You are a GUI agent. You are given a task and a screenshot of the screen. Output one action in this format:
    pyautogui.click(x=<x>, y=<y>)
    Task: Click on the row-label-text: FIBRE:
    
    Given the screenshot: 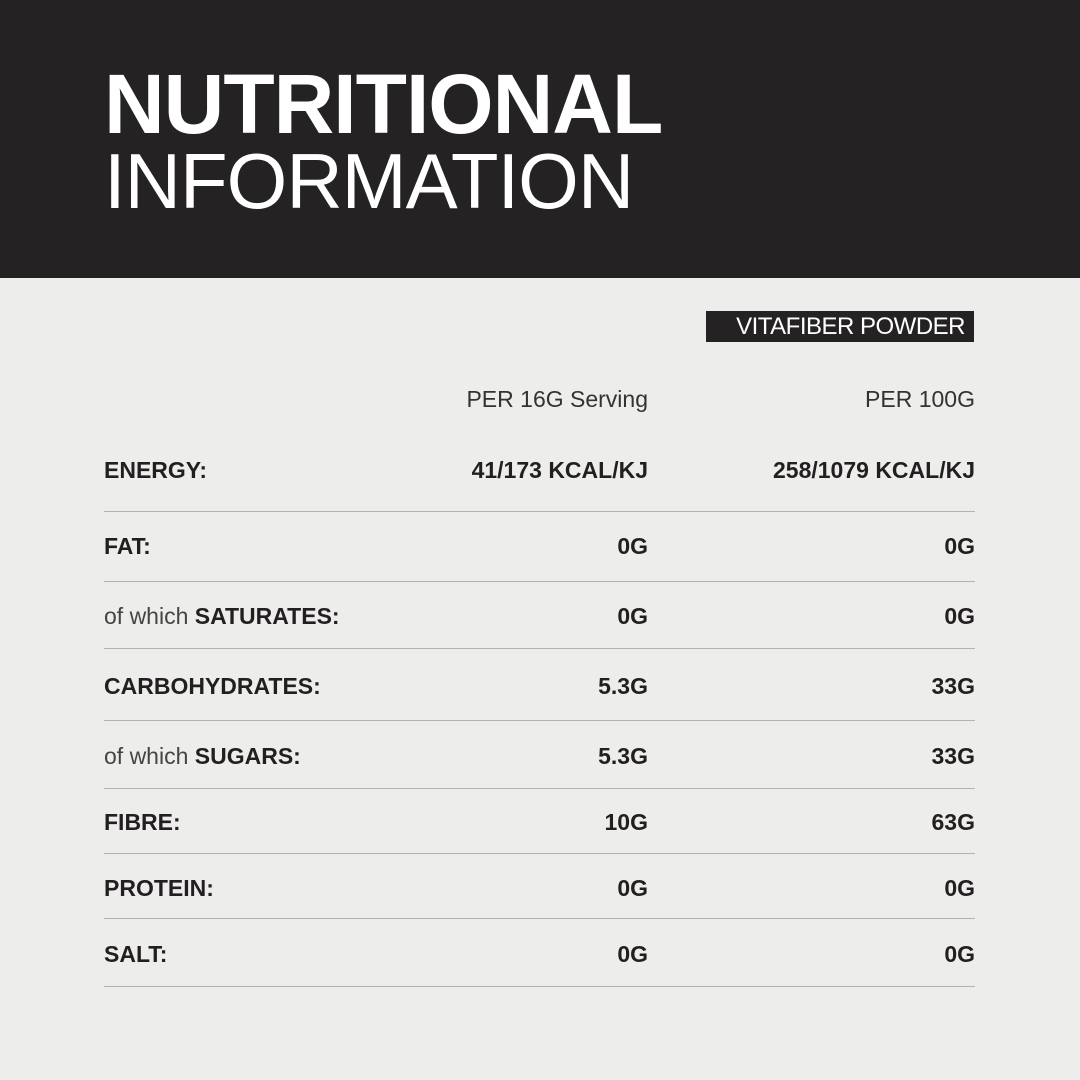 What is the action you would take?
    pyautogui.click(x=142, y=822)
    